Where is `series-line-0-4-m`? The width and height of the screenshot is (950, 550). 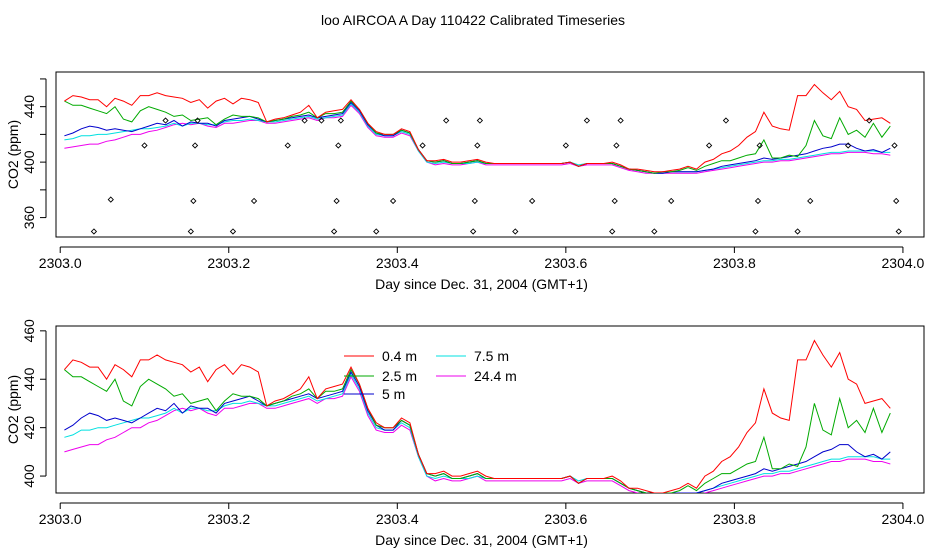
series-line-0-4-m is located at coordinates (477, 128).